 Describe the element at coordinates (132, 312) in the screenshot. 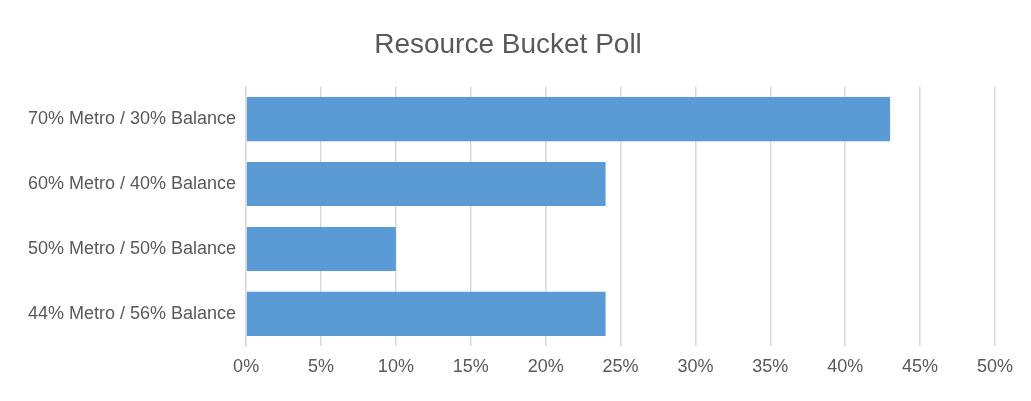

I see `y-tick-label: 44% Metro / 56% Balance` at that location.